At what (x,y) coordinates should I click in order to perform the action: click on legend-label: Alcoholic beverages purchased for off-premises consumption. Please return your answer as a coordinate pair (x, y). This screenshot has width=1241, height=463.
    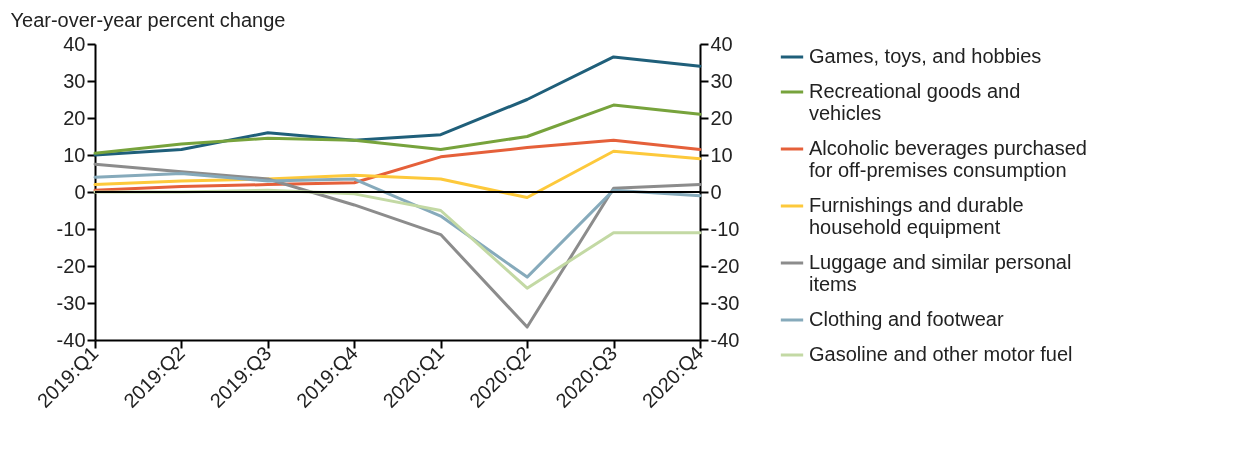
    Looking at the image, I should click on (948, 159).